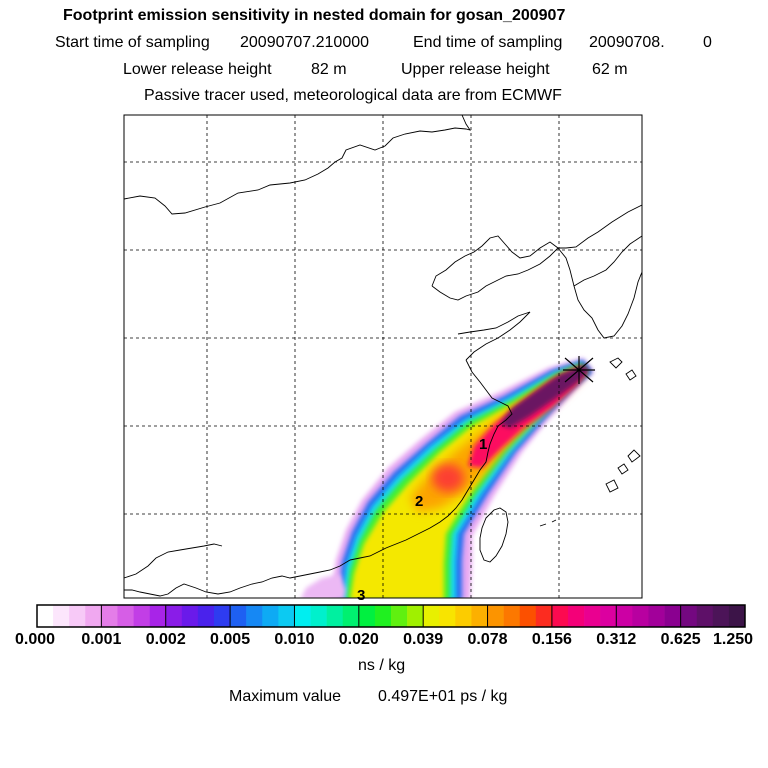  What do you see at coordinates (132, 42) in the screenshot?
I see `start-time-label: Start time of sampling` at bounding box center [132, 42].